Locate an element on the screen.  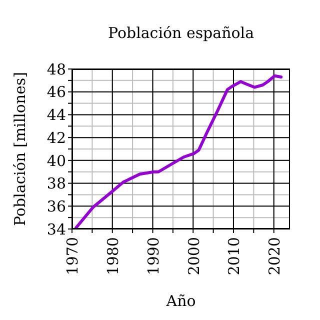
x-axis-title: Año is located at coordinates (181, 301).